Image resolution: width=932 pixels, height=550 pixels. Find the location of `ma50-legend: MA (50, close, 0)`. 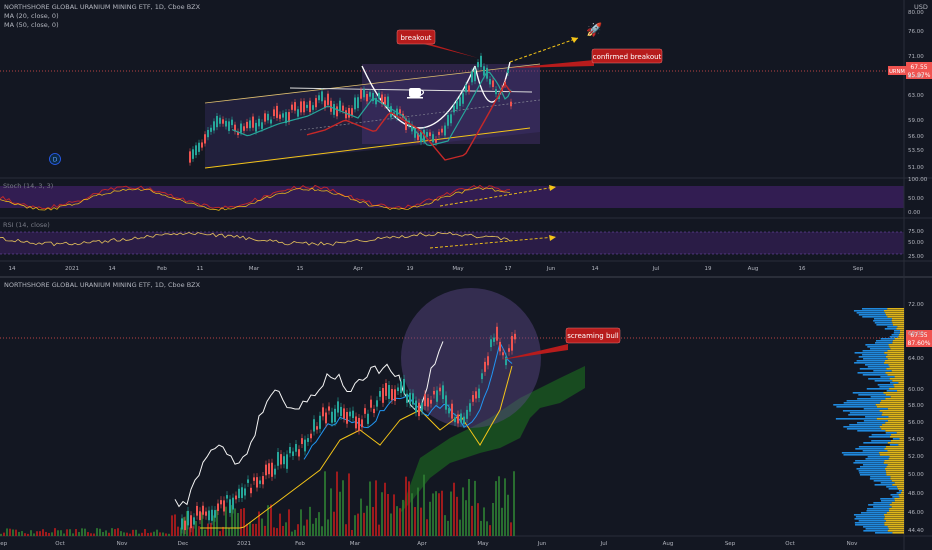

ma50-legend: MA (50, close, 0) is located at coordinates (31, 25).